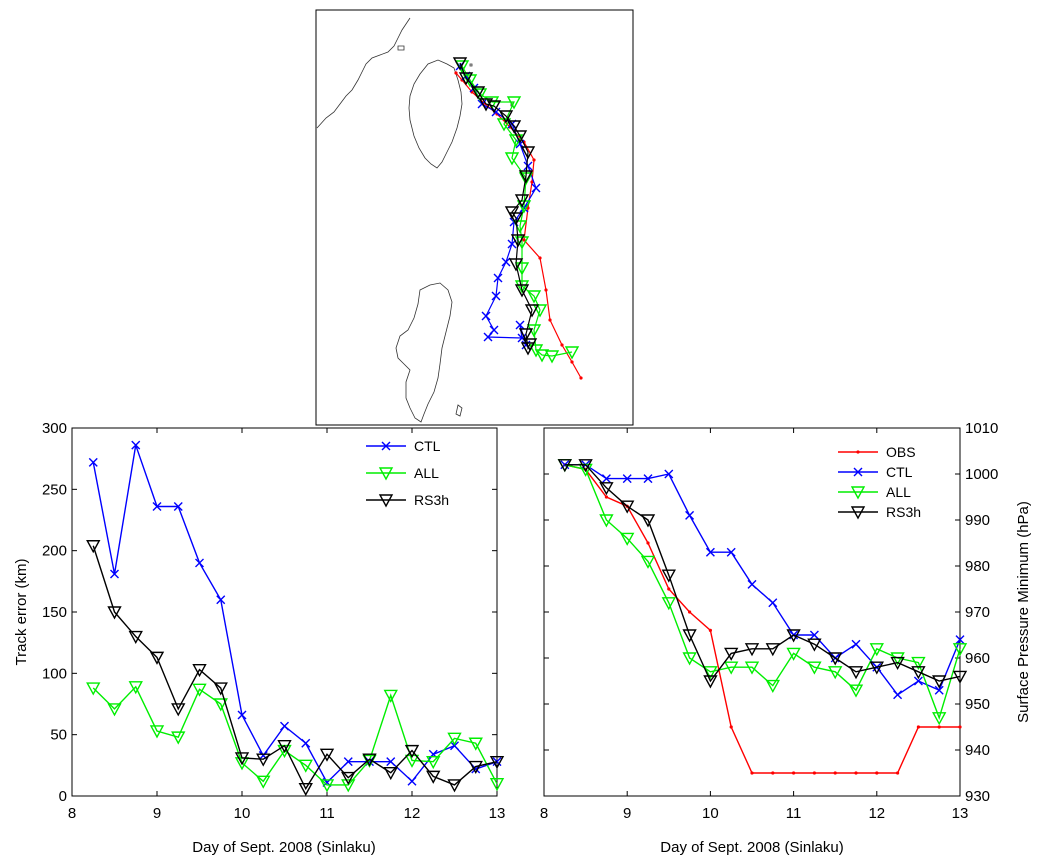 This screenshot has height=866, width=1038. I want to click on pressure-xtick-label-8: 8, so click(544, 813).